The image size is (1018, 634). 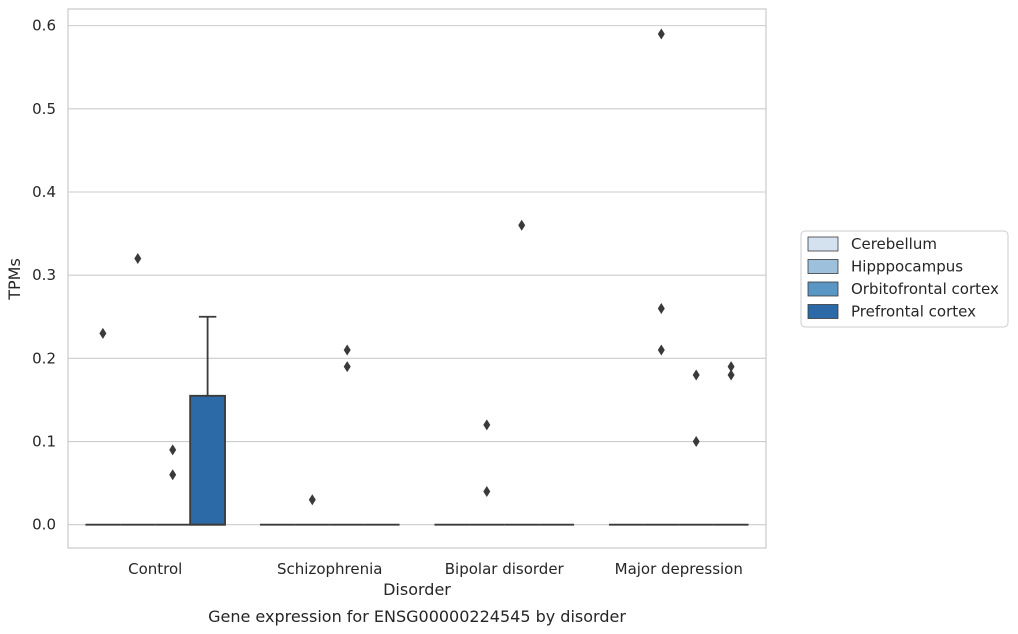 What do you see at coordinates (894, 244) in the screenshot?
I see `legend-label: Cerebellum` at bounding box center [894, 244].